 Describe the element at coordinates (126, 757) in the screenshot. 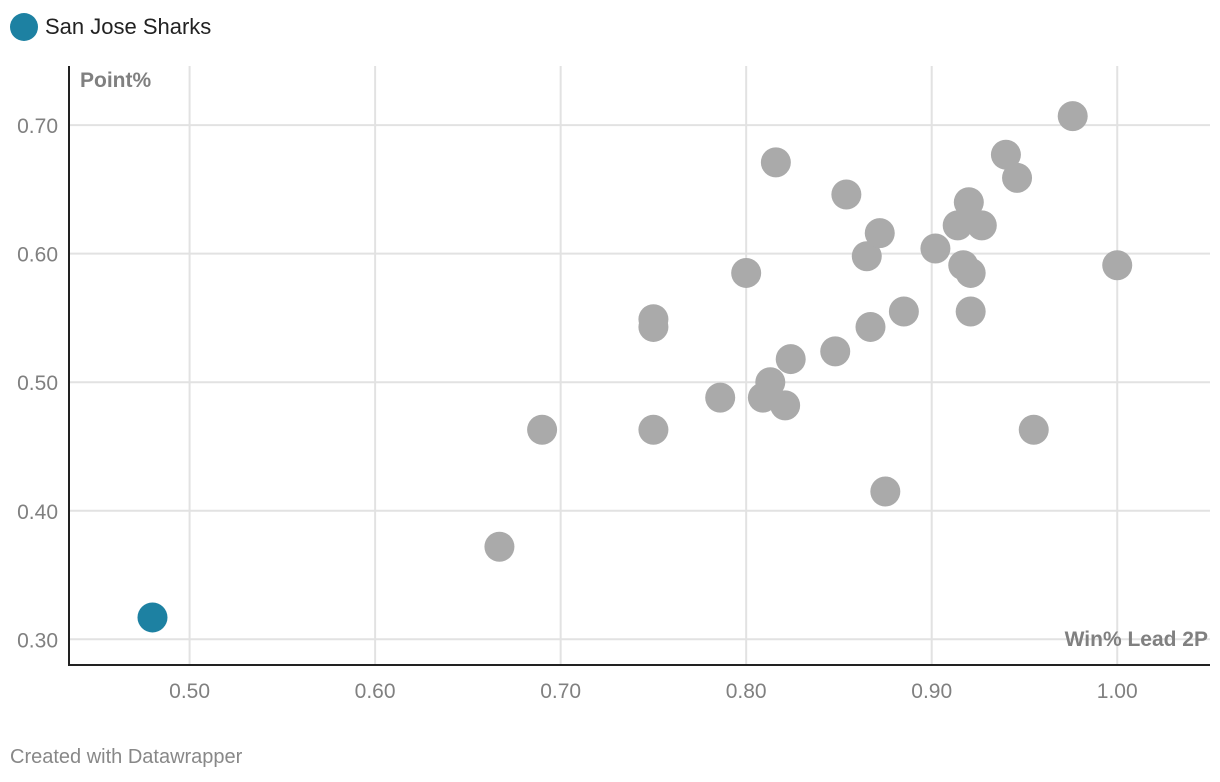

I see `footer-credit: Created with Datawrapper` at that location.